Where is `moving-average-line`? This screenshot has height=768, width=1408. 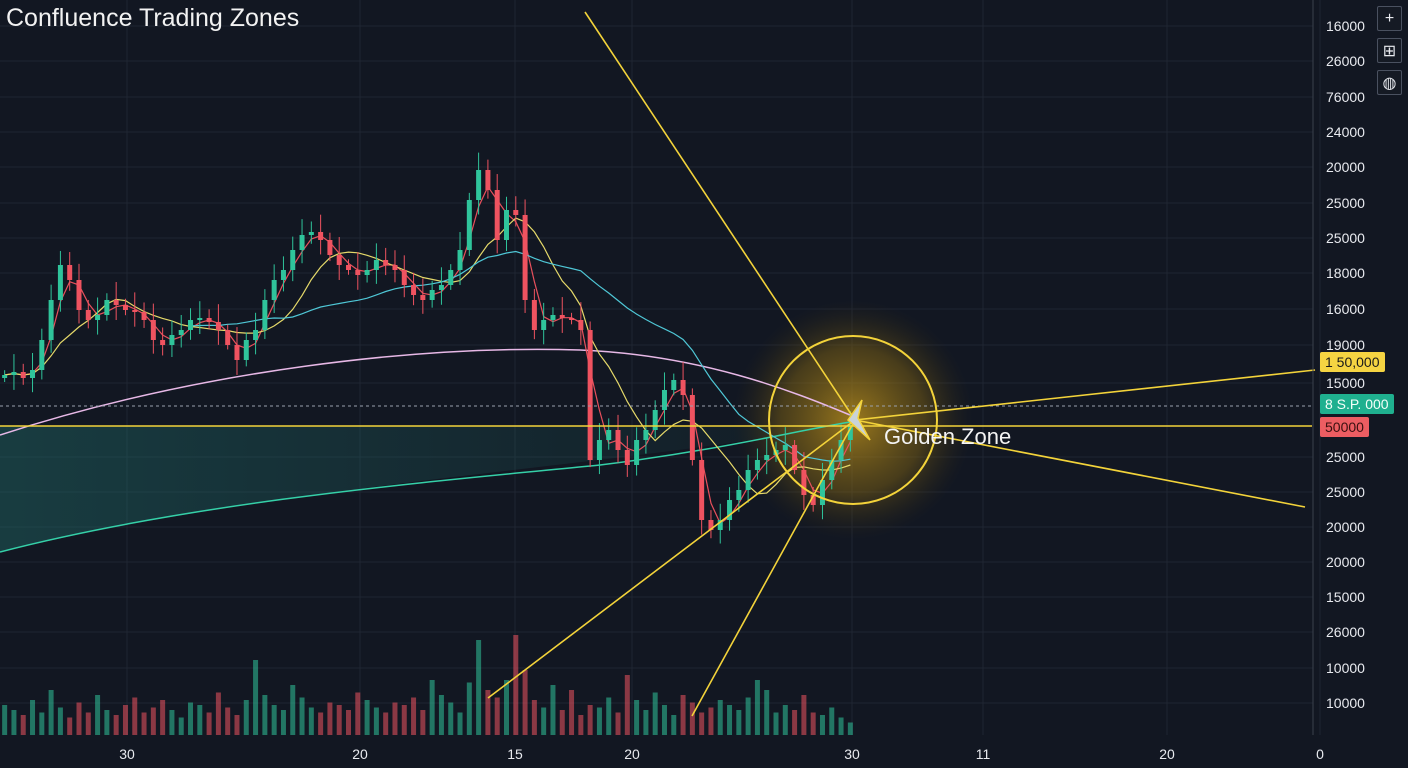 moving-average-line is located at coordinates (520, 356).